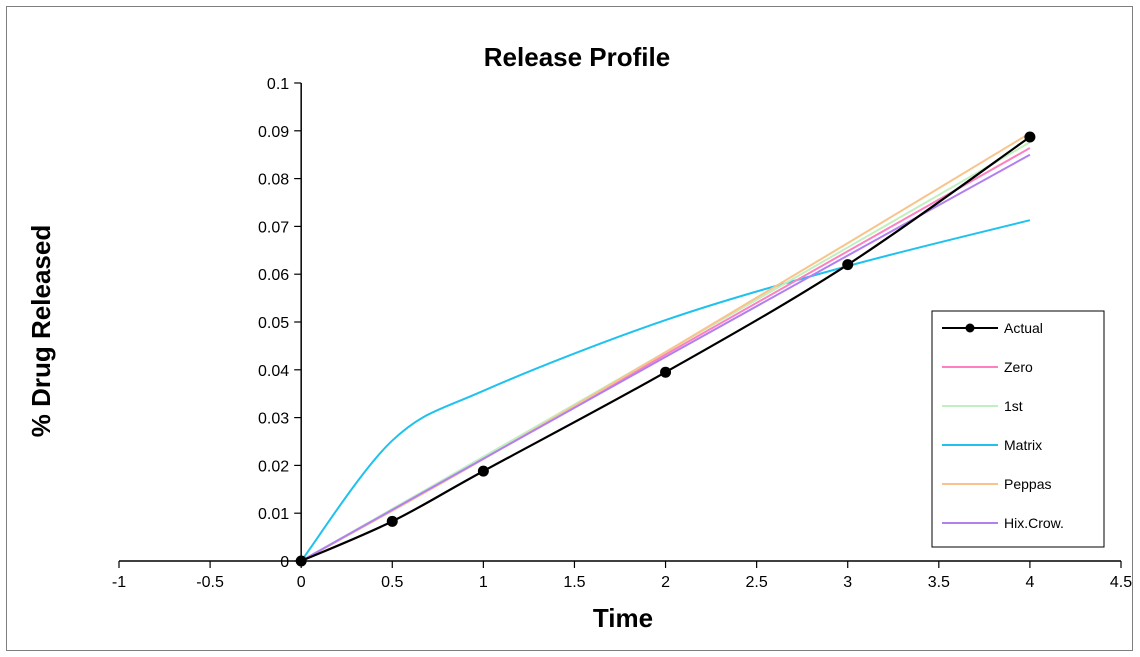 Image resolution: width=1140 pixels, height=657 pixels. What do you see at coordinates (273, 132) in the screenshot?
I see `y-tick-label: 0.09` at bounding box center [273, 132].